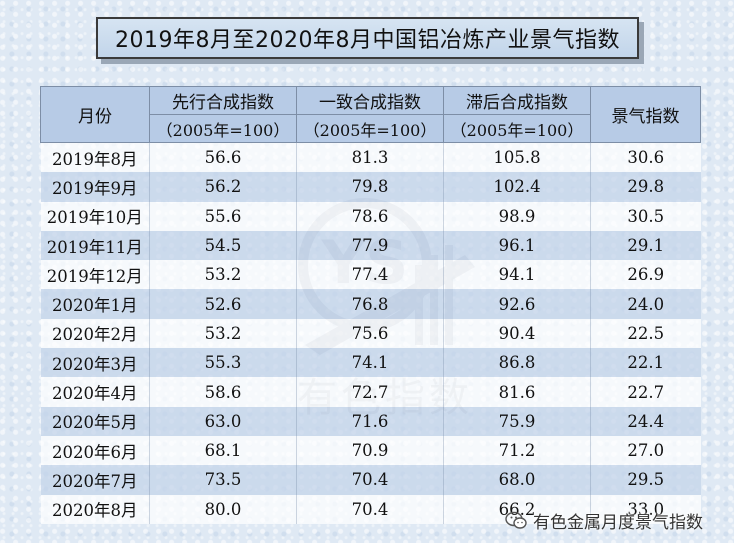  What do you see at coordinates (223, 421) in the screenshot?
I see `cell-leading: 63.0` at bounding box center [223, 421].